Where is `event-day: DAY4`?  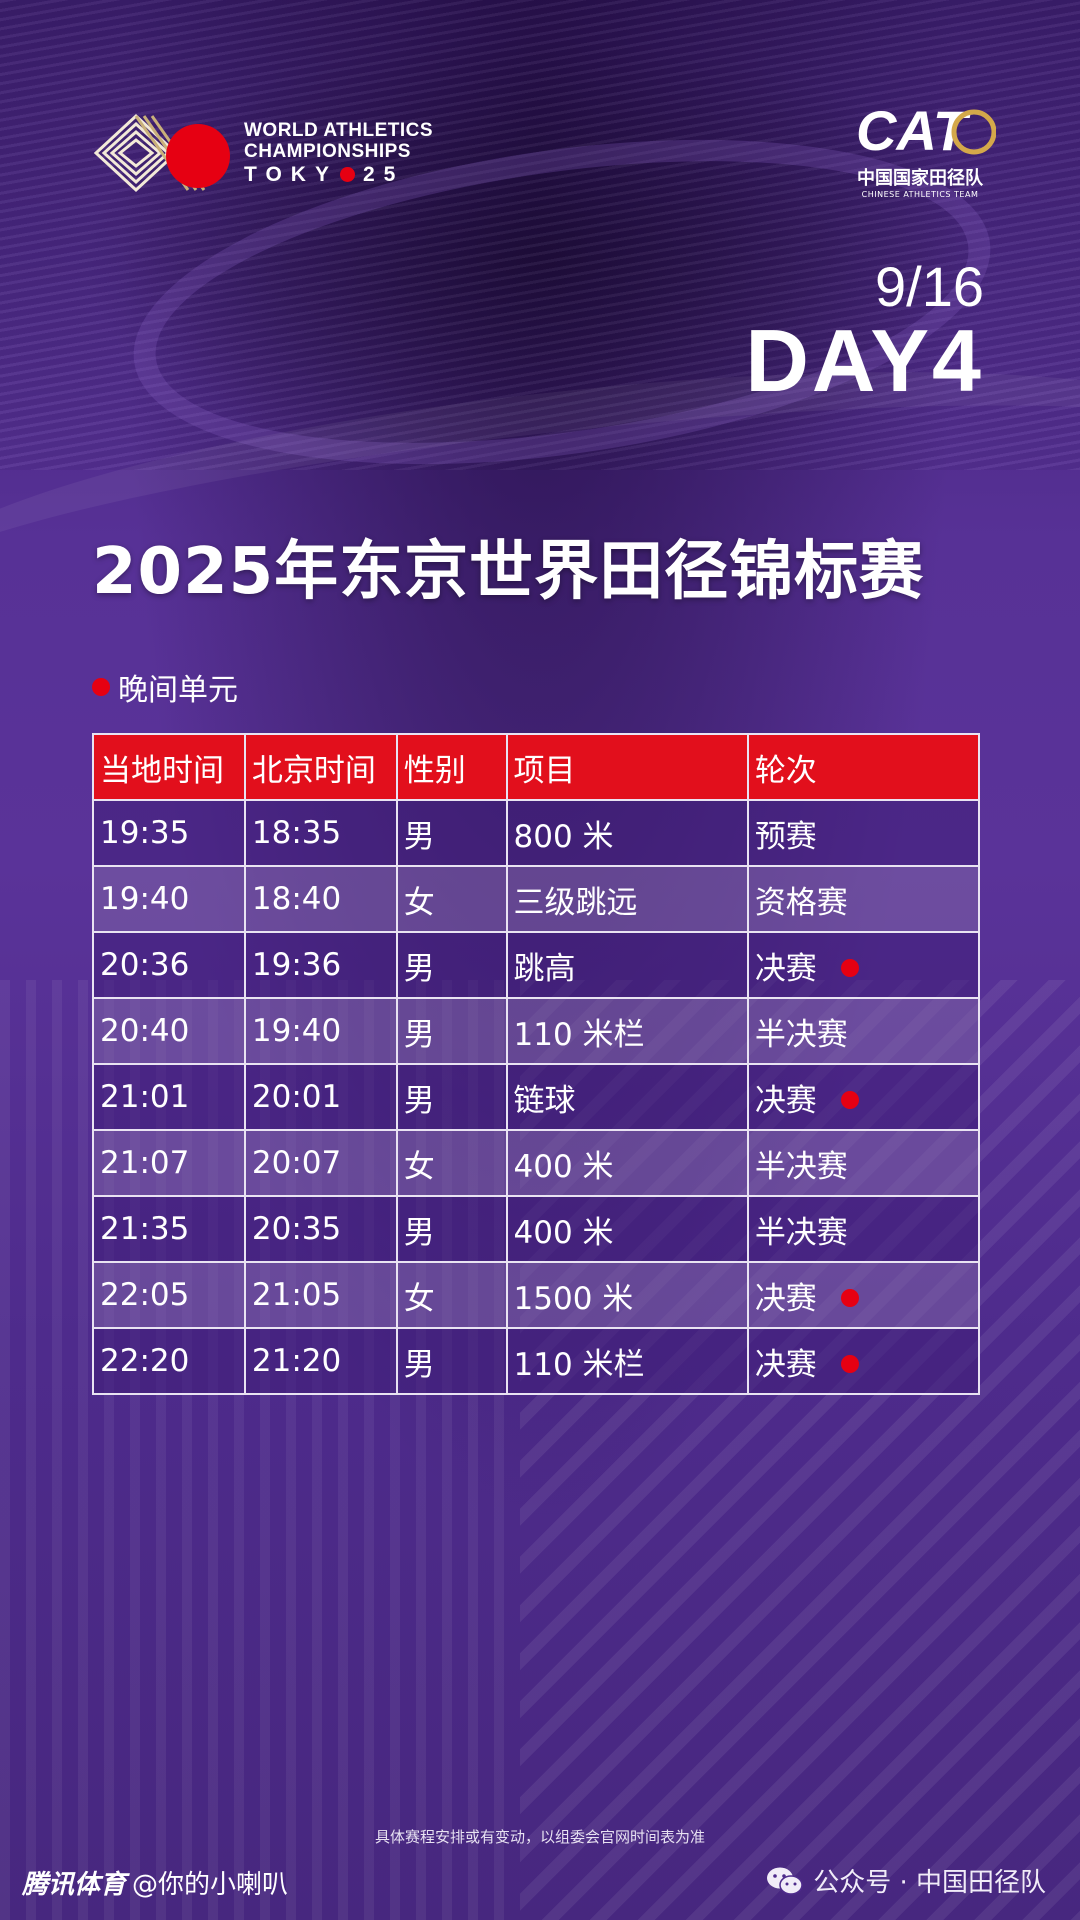 event-day: DAY4 is located at coordinates (864, 360).